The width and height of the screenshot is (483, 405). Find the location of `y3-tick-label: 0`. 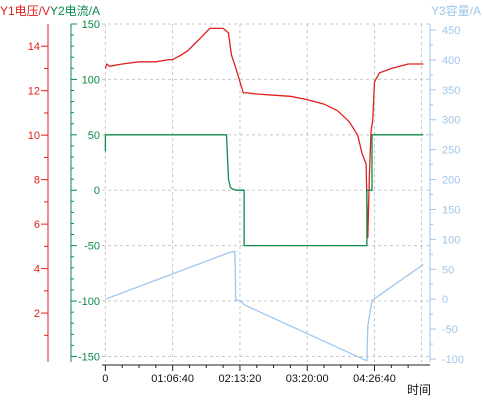

y3-tick-label: 0 is located at coordinates (445, 300).